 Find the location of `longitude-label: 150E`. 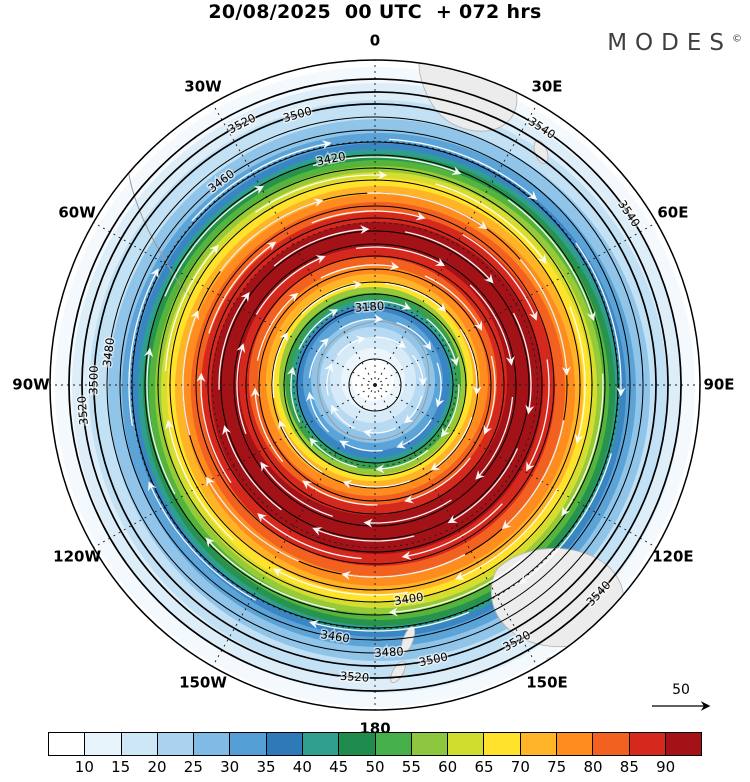

longitude-label: 150E is located at coordinates (547, 682).